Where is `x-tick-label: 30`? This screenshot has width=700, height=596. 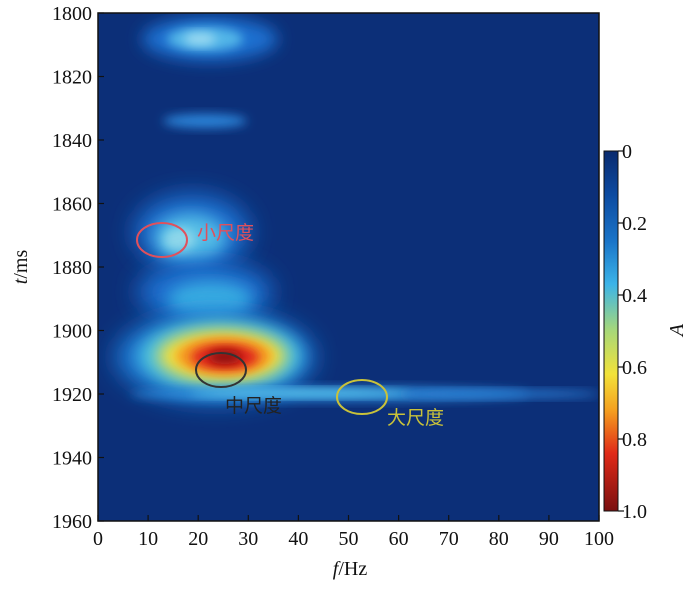 x-tick-label: 30 is located at coordinates (248, 539).